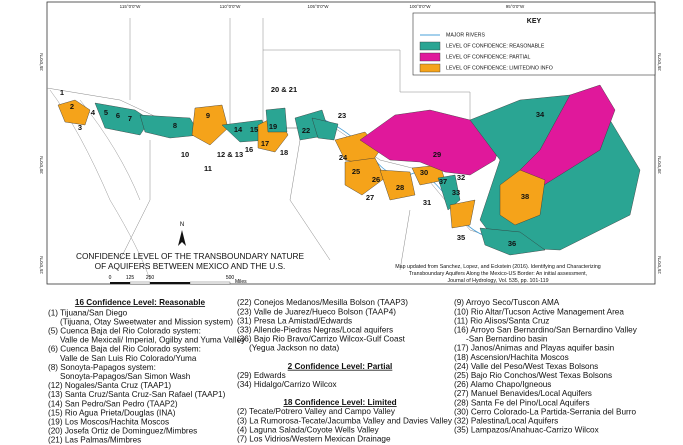 The height and width of the screenshot is (445, 683). I want to click on aquifer-label: 3, so click(80, 127).